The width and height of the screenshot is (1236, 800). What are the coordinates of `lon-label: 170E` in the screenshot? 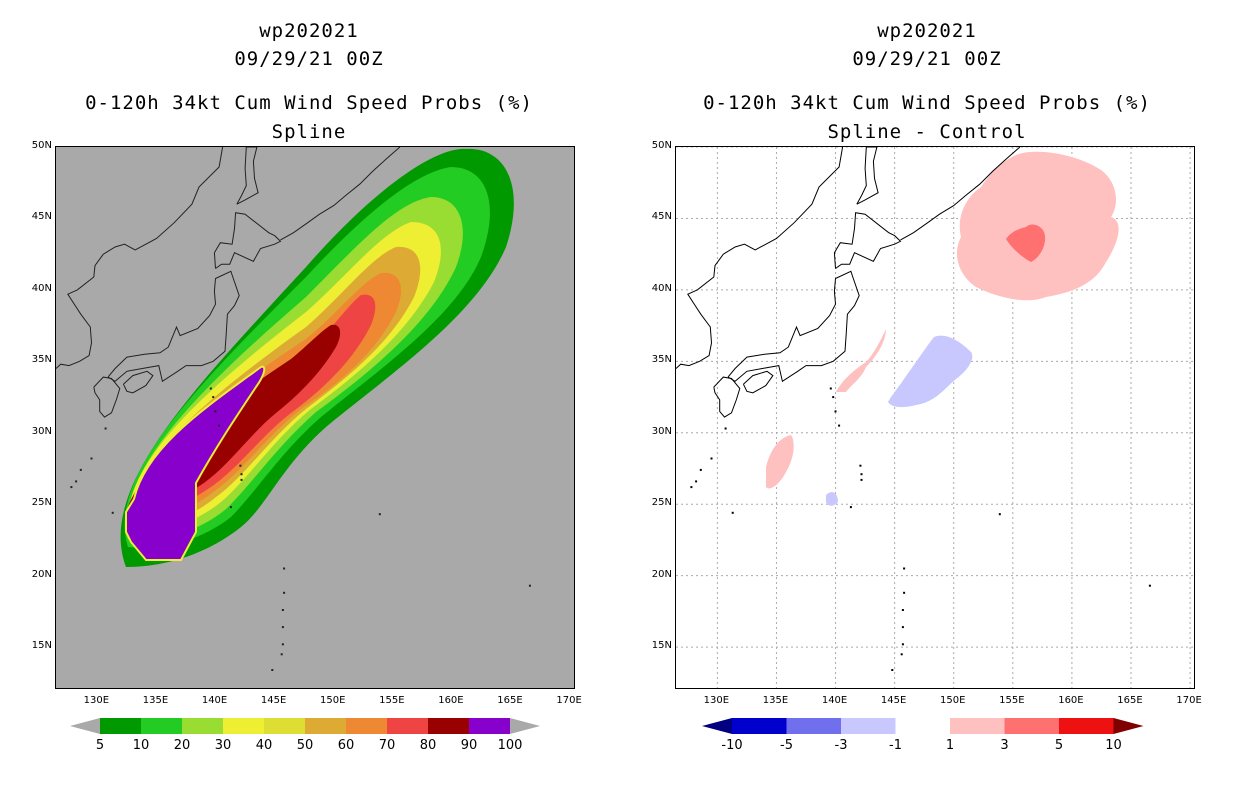 It's located at (569, 700).